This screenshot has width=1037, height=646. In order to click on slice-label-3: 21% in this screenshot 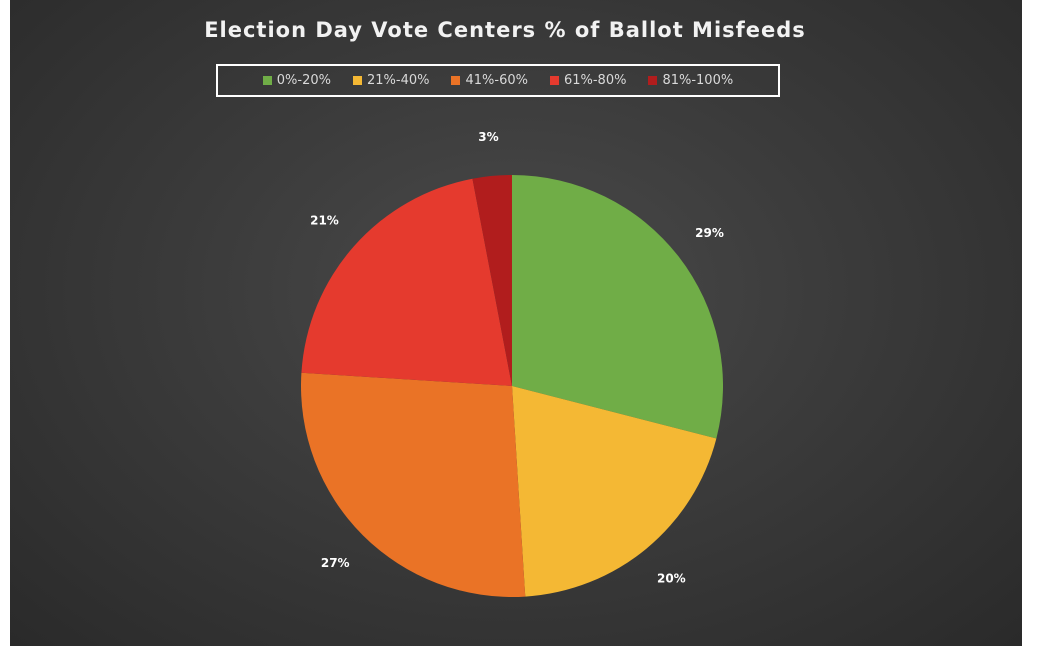, I will do `click(324, 221)`.